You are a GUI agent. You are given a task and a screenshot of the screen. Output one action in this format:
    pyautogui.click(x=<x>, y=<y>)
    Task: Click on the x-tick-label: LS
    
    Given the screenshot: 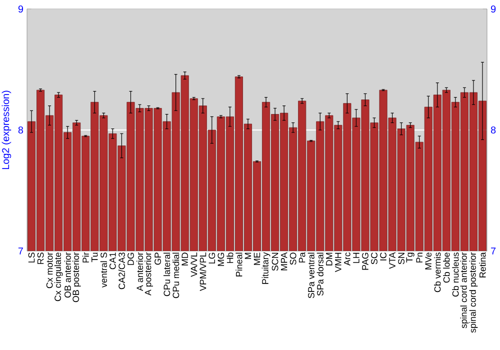 What is the action you would take?
    pyautogui.click(x=31, y=257)
    